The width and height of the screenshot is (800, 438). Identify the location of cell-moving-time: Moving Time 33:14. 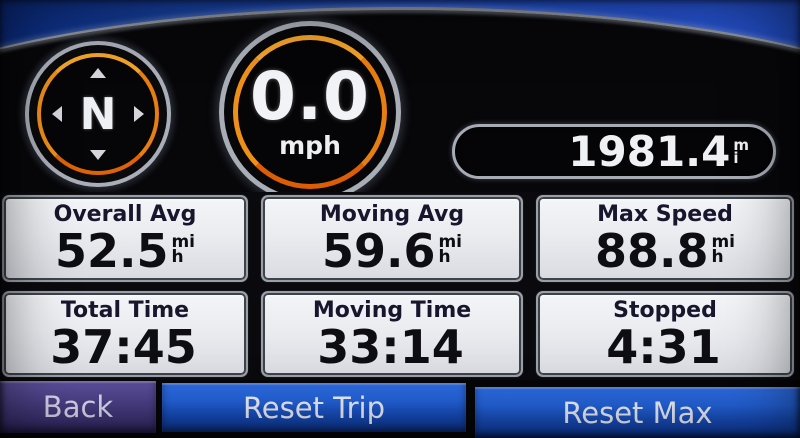
(392, 333).